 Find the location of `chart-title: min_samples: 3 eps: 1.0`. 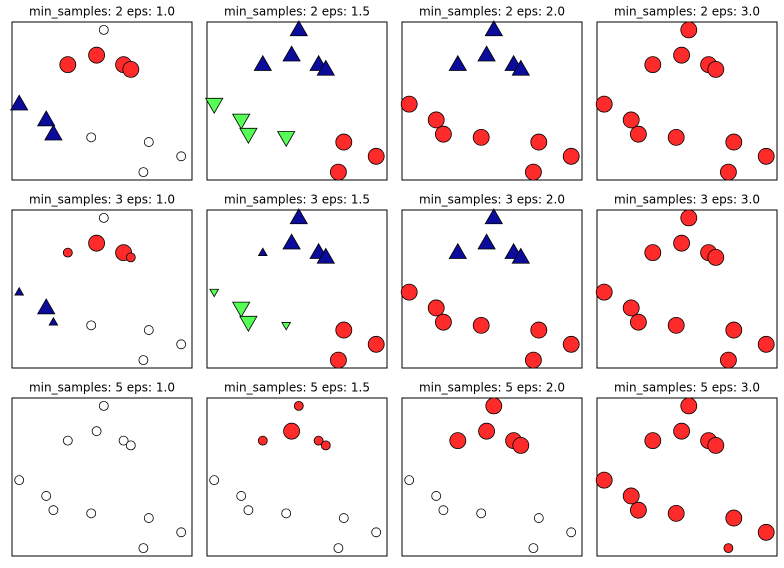

chart-title: min_samples: 3 eps: 1.0 is located at coordinates (102, 200).